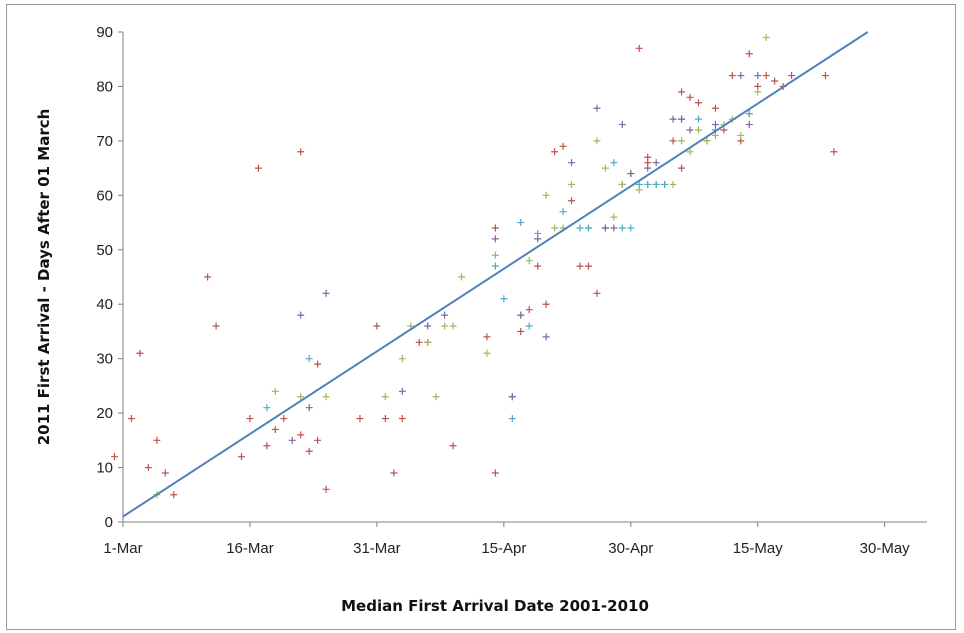 Image resolution: width=964 pixels, height=633 pixels. What do you see at coordinates (104, 250) in the screenshot?
I see `y-tick-label: 50` at bounding box center [104, 250].